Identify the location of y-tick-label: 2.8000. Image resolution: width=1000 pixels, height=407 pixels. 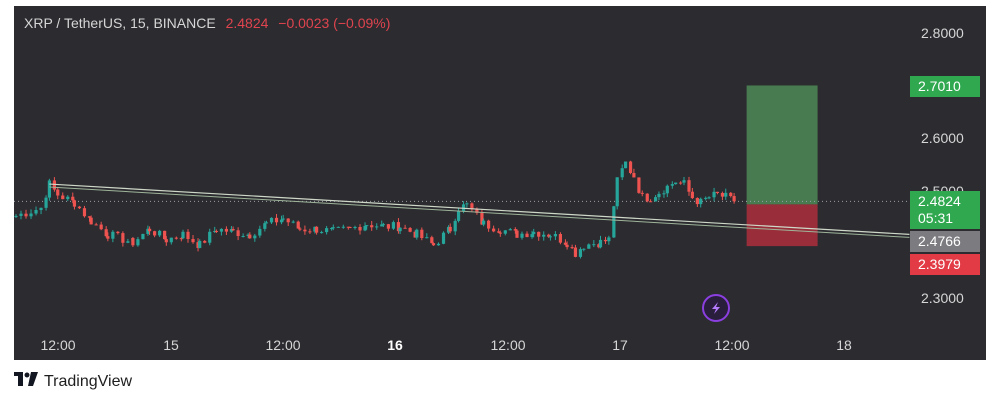
(942, 33).